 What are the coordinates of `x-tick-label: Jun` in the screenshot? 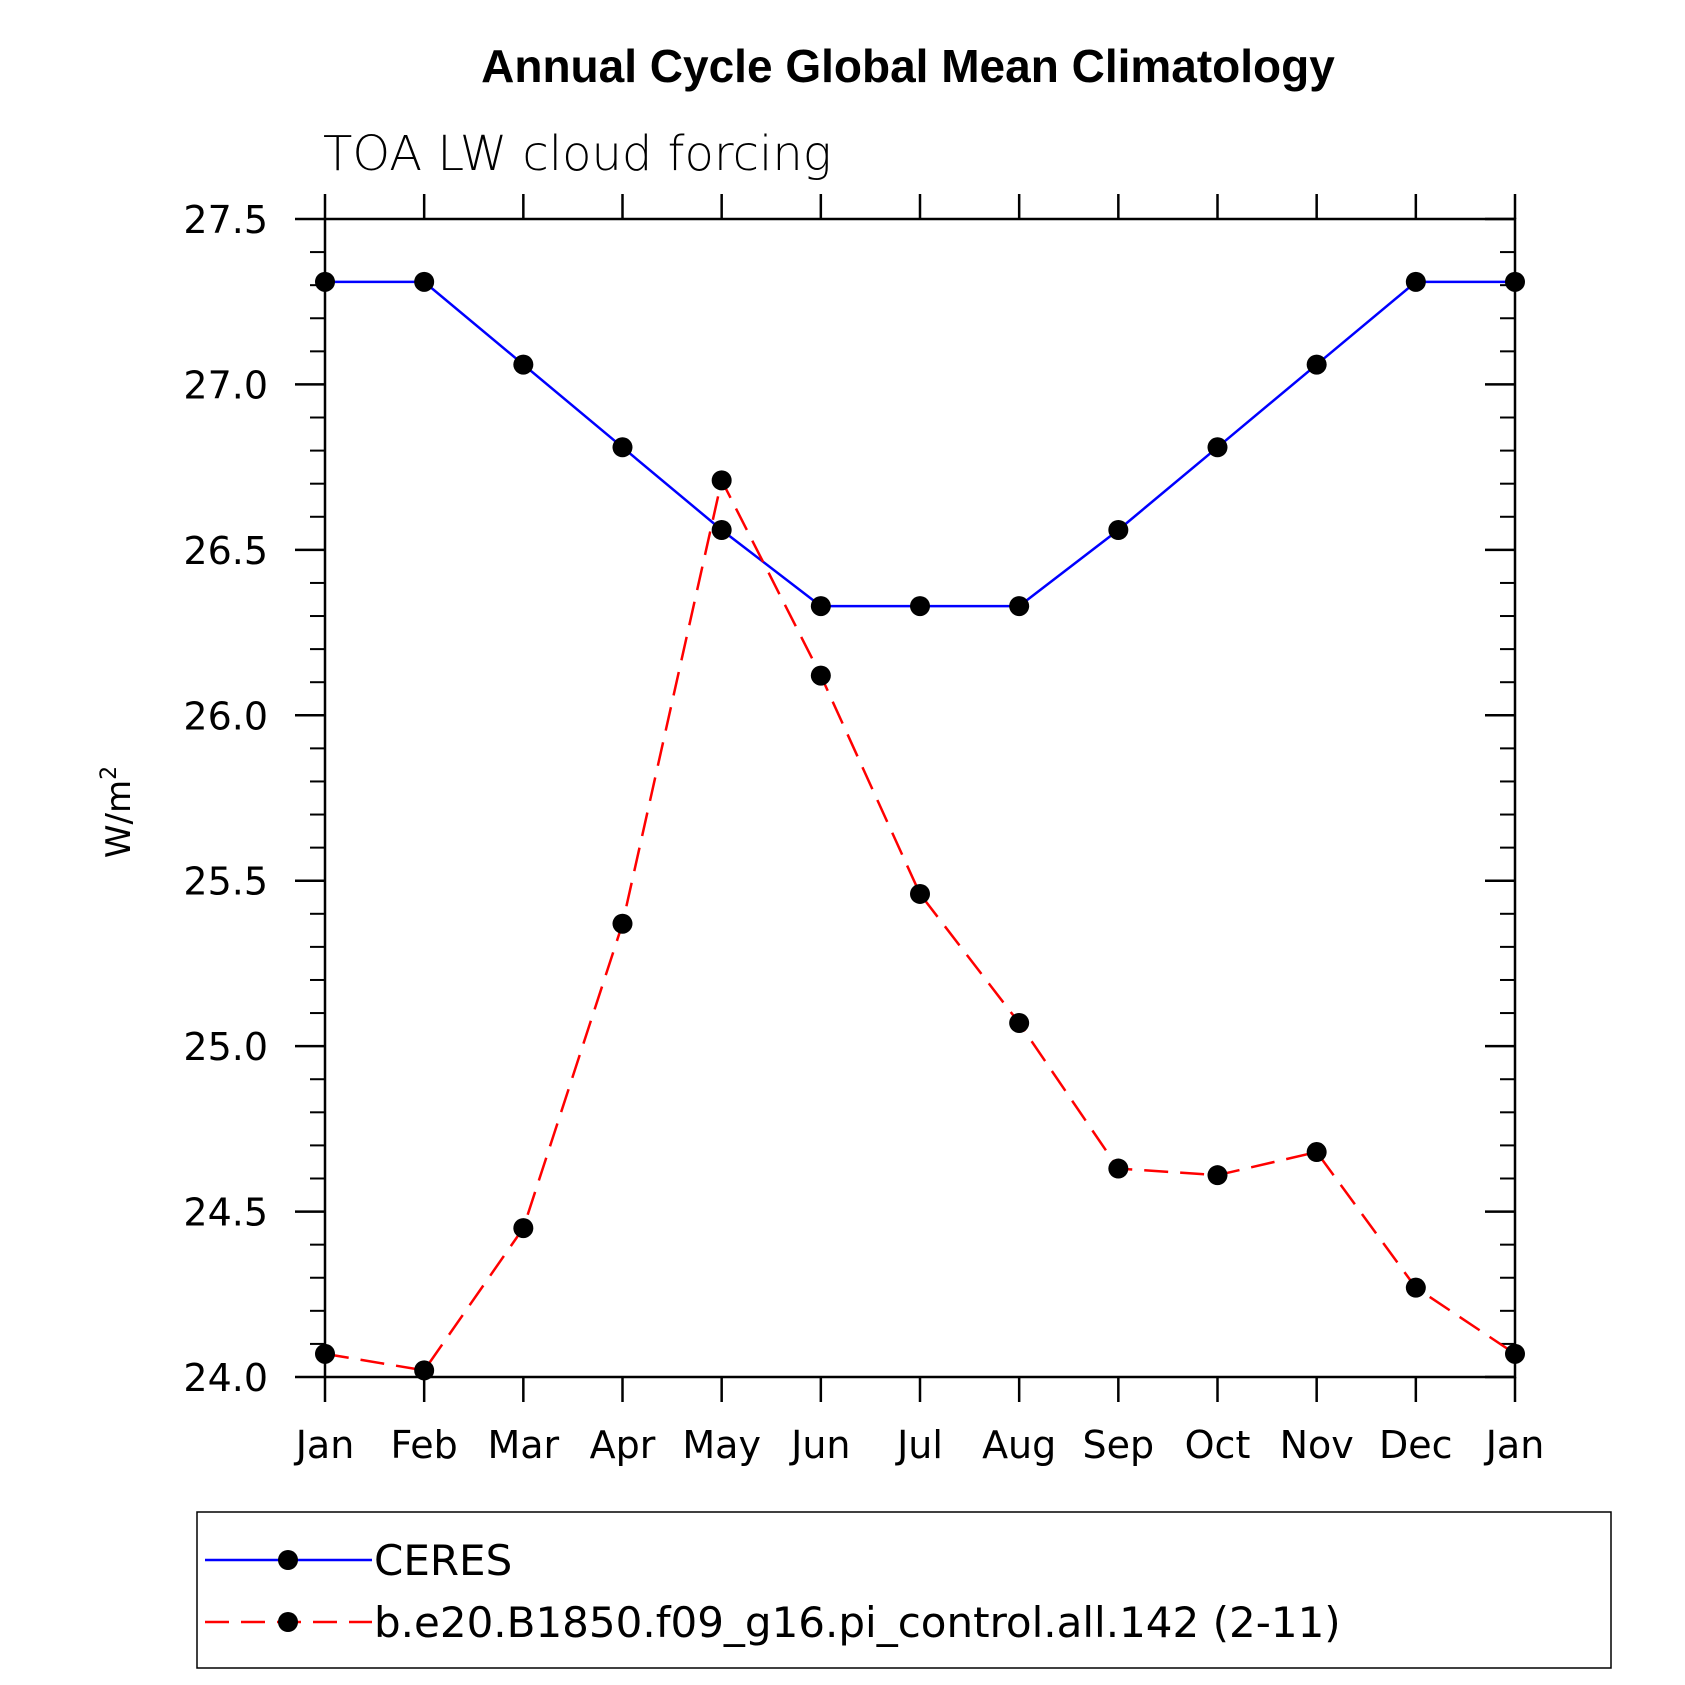 It's located at (819, 1445).